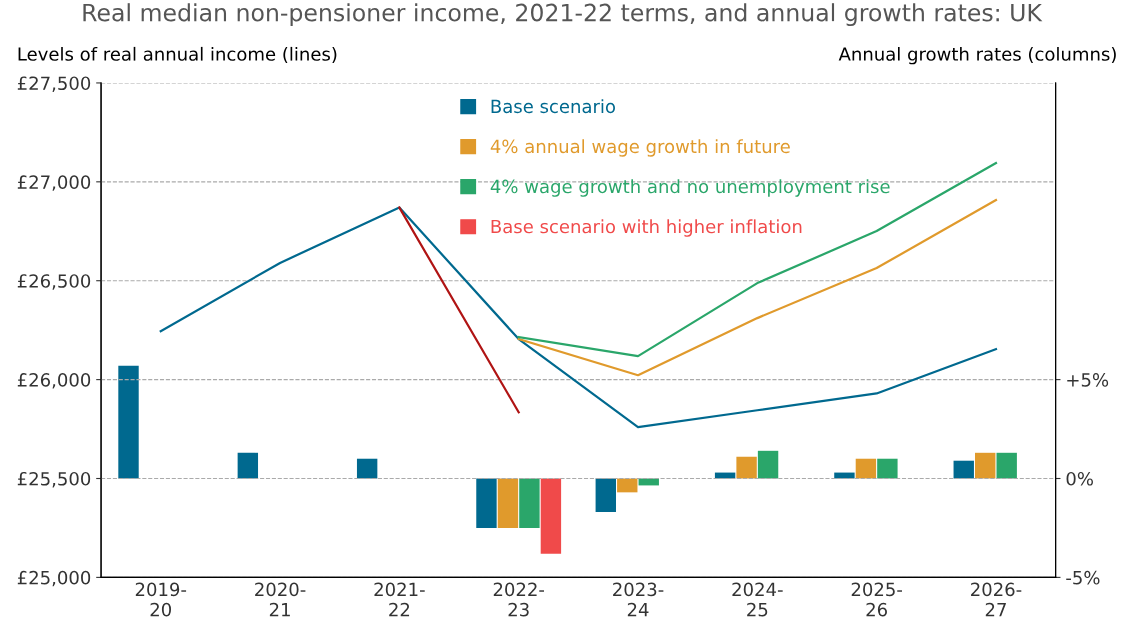  I want to click on x-tick-label: 2020- 21, so click(280, 599).